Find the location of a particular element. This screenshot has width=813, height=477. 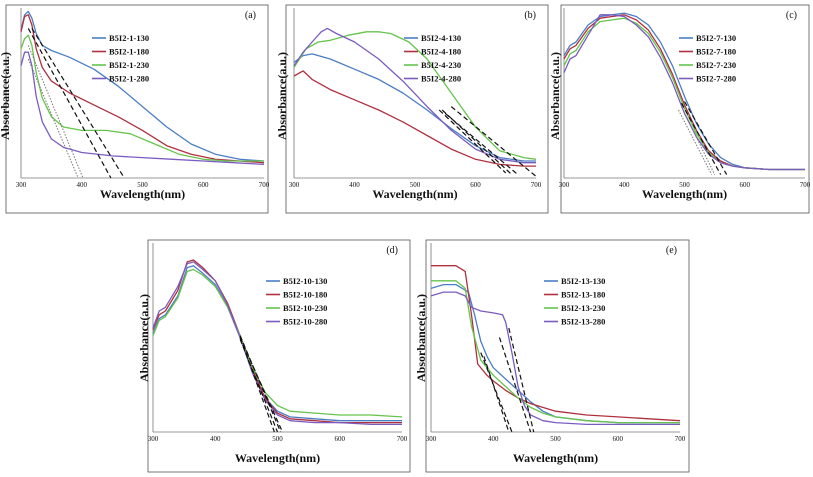

legend-label: B5I2-4-230 is located at coordinates (441, 65).